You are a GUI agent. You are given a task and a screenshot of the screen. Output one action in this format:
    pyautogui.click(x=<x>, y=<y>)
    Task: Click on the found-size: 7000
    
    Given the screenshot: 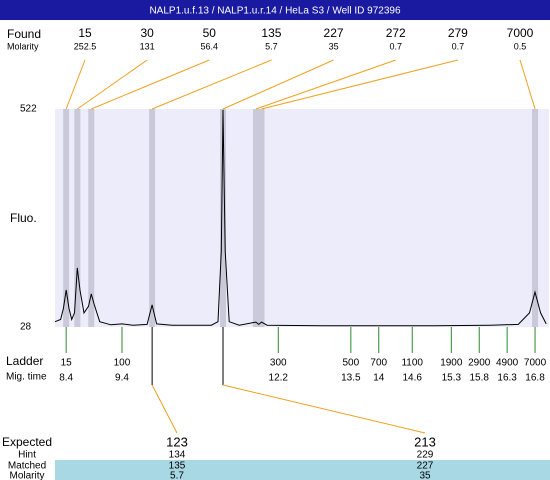 What is the action you would take?
    pyautogui.click(x=520, y=33)
    